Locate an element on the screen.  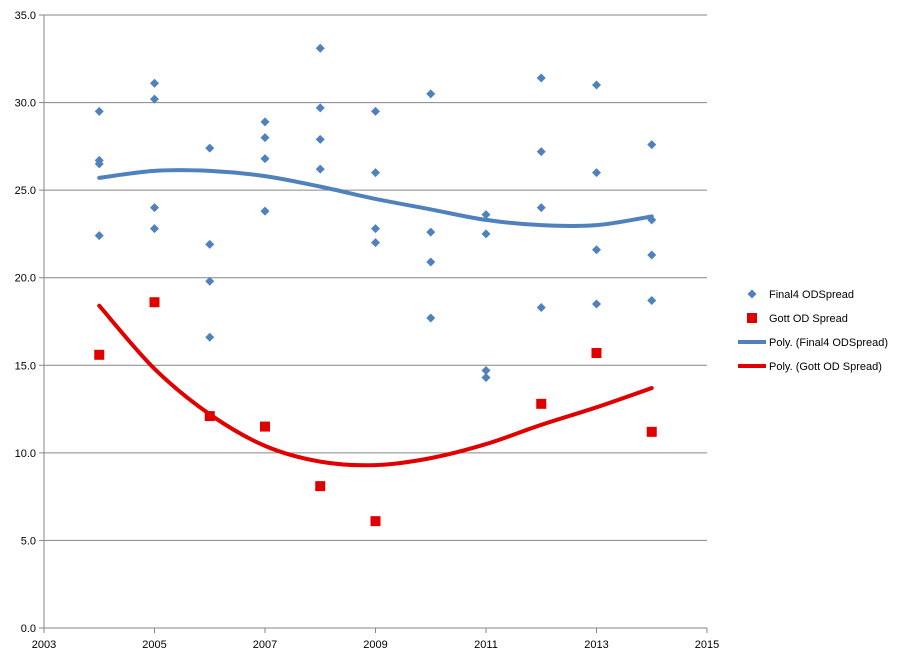
x-tick-label: 2009 is located at coordinates (375, 645).